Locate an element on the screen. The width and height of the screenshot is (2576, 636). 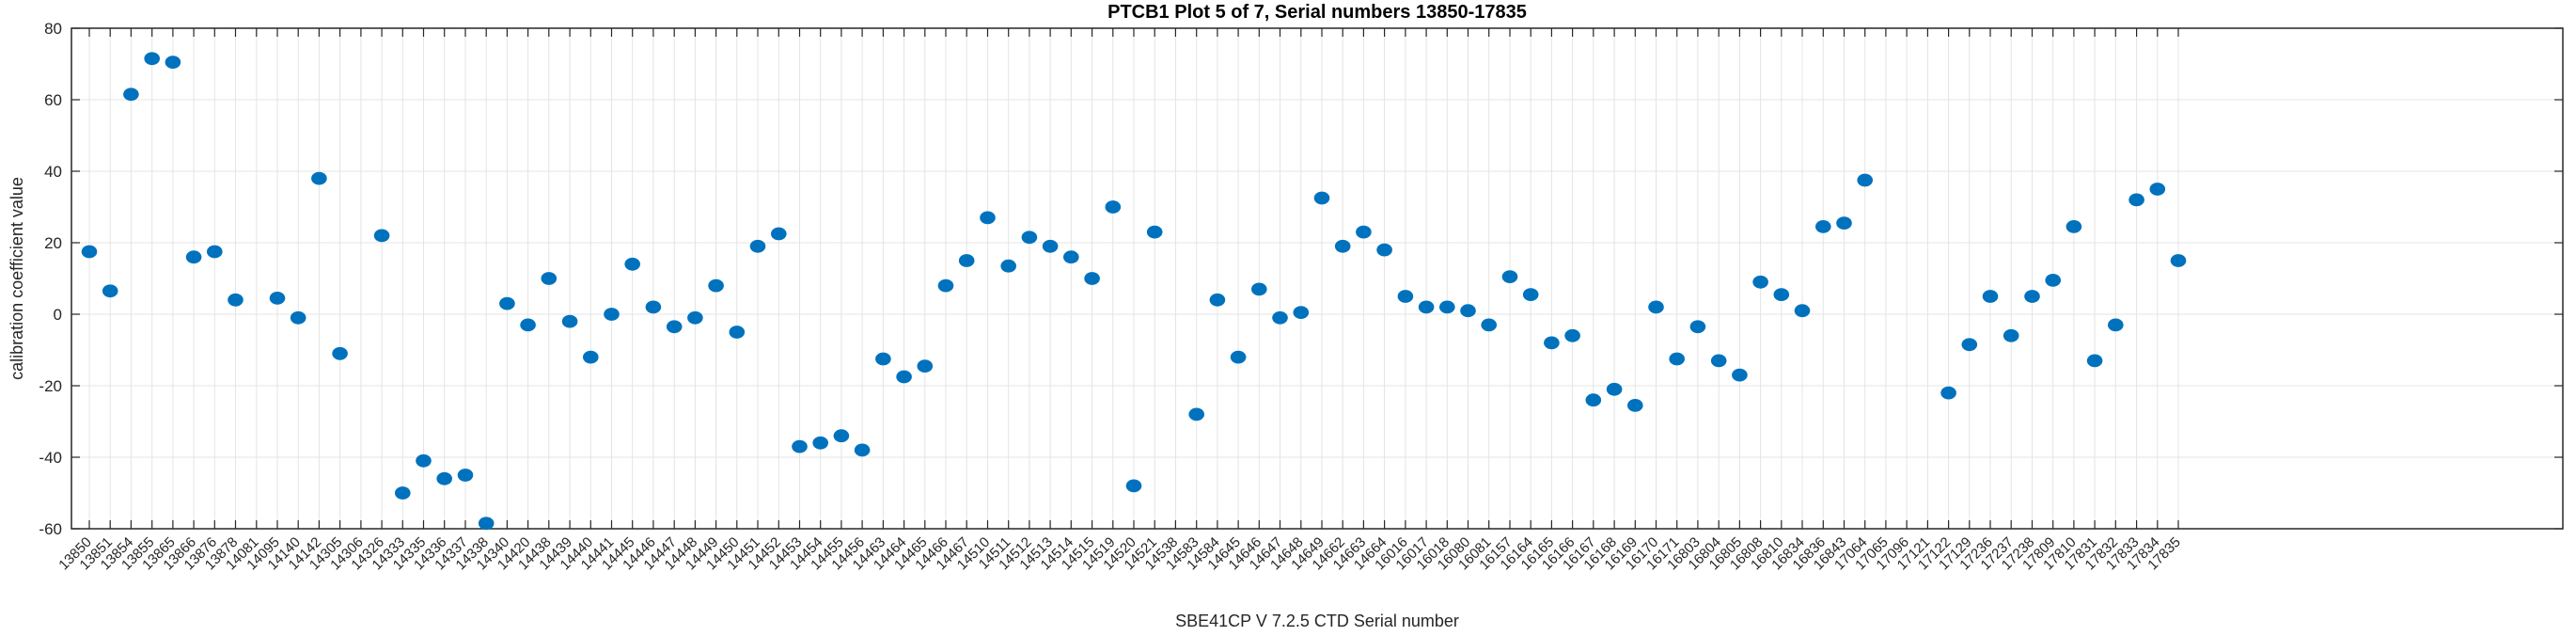
y-tick-labels: 80 60 40 20 0 -20 -40 -60 is located at coordinates (51, 279).